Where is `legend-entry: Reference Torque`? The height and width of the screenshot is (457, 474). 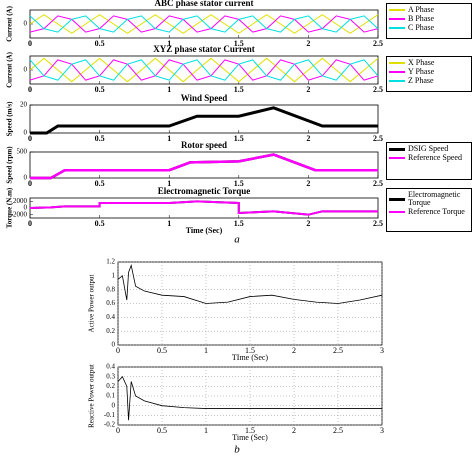 legend-entry: Reference Torque is located at coordinates (429, 212).